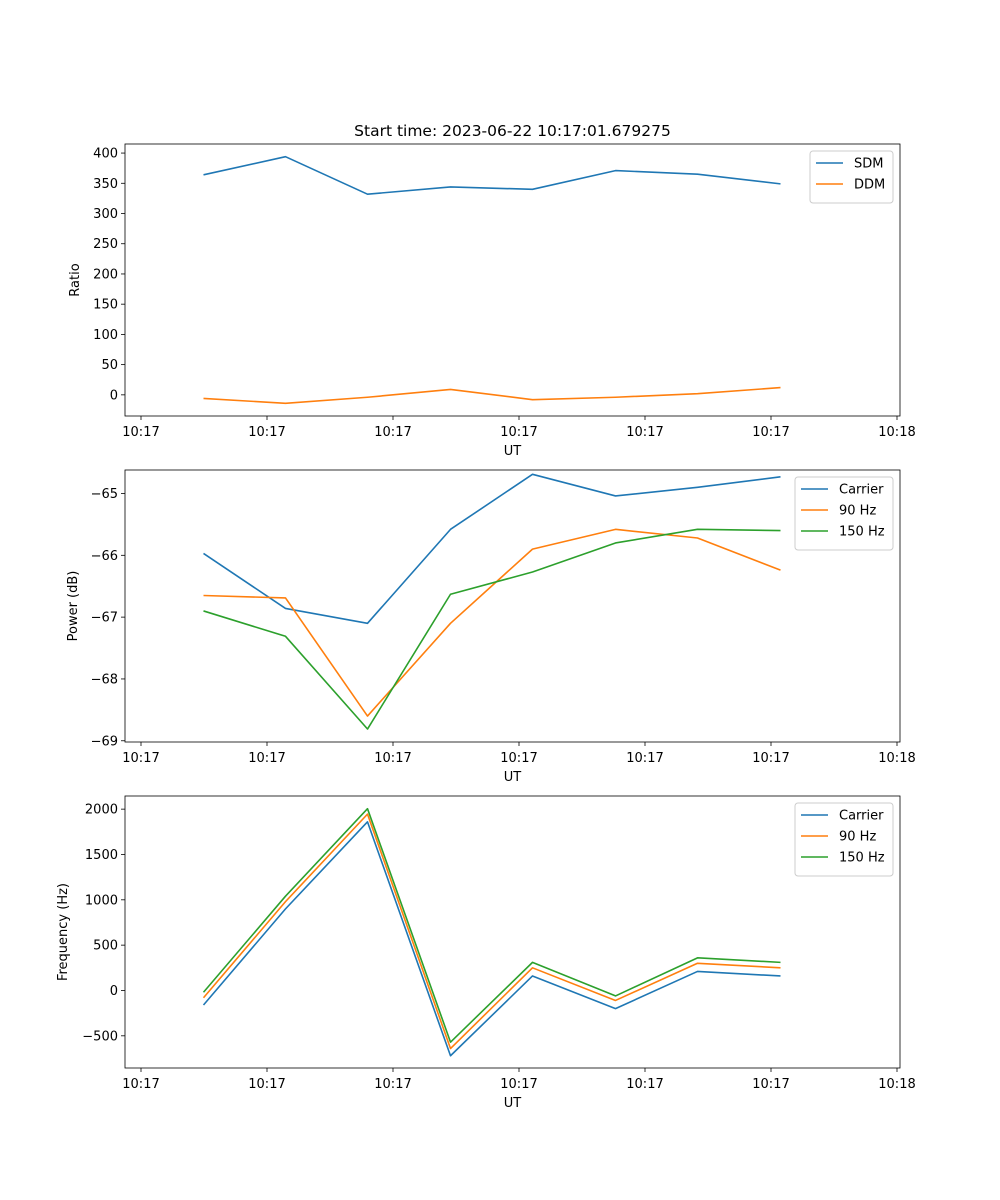 The height and width of the screenshot is (1200, 1000). Describe the element at coordinates (105, 214) in the screenshot. I see `y-tick-label: 300` at that location.